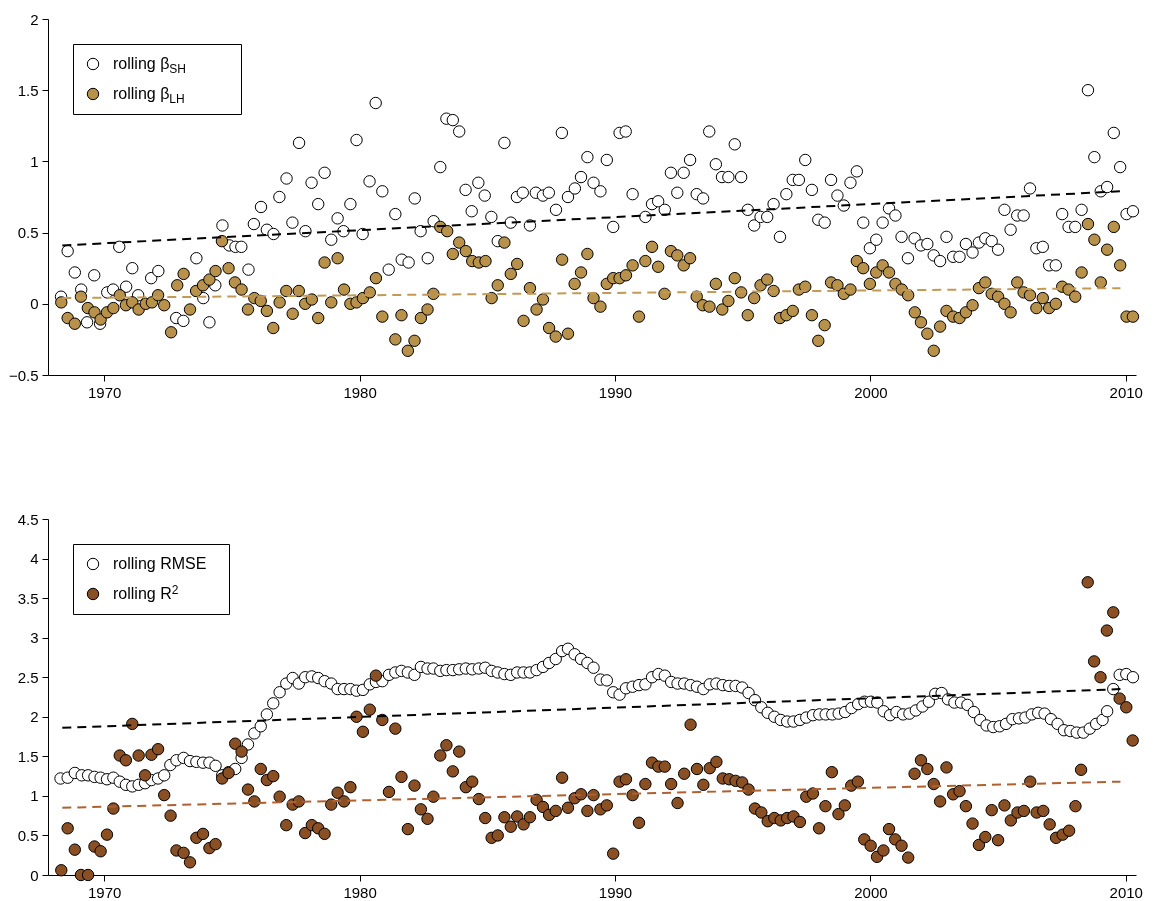  I want to click on y-tick-label: 4.5, so click(28, 519).